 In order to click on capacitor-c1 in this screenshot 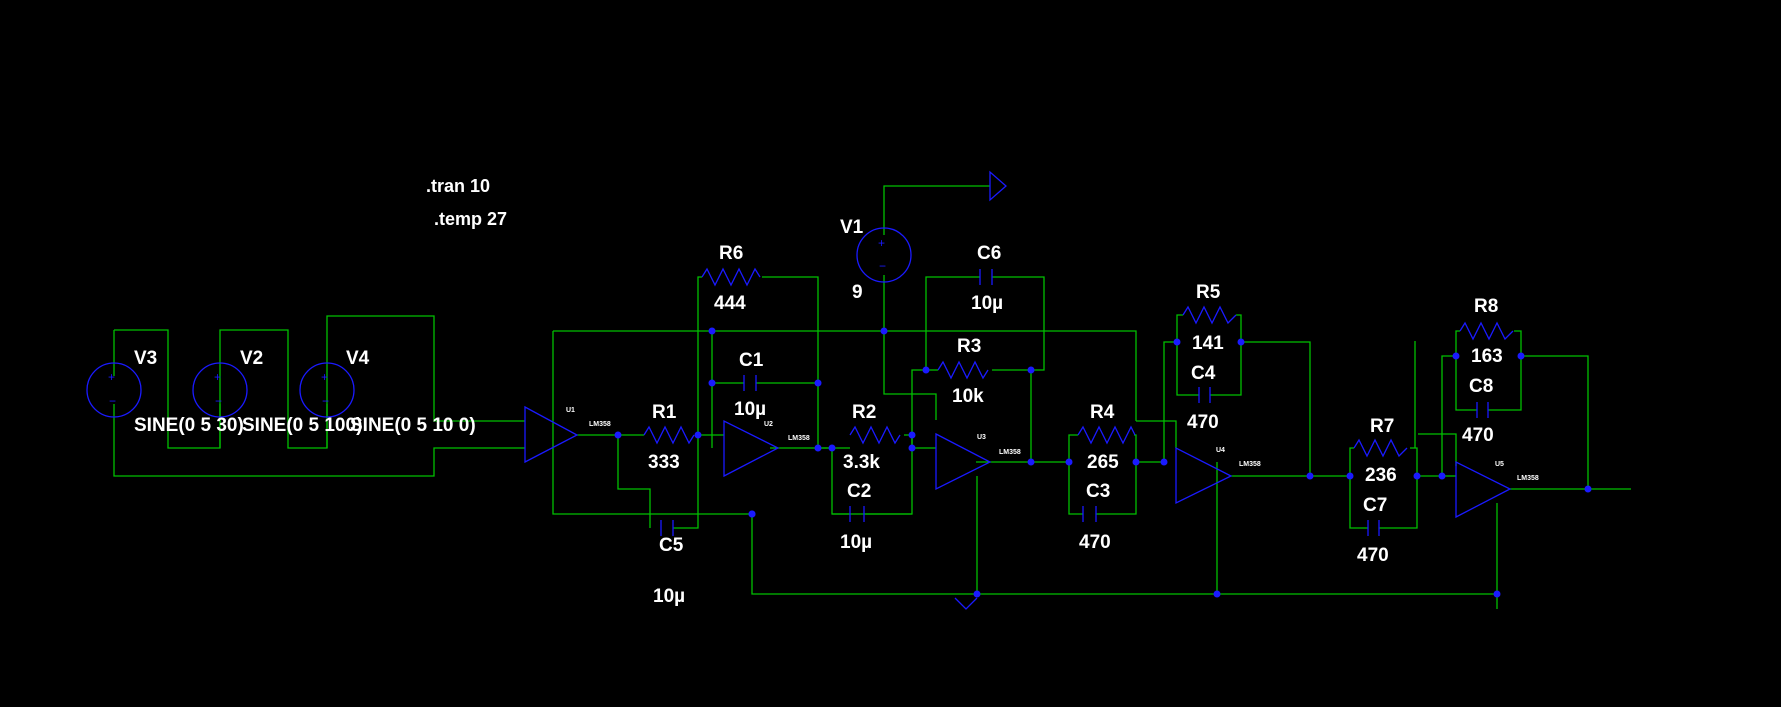, I will do `click(750, 383)`.